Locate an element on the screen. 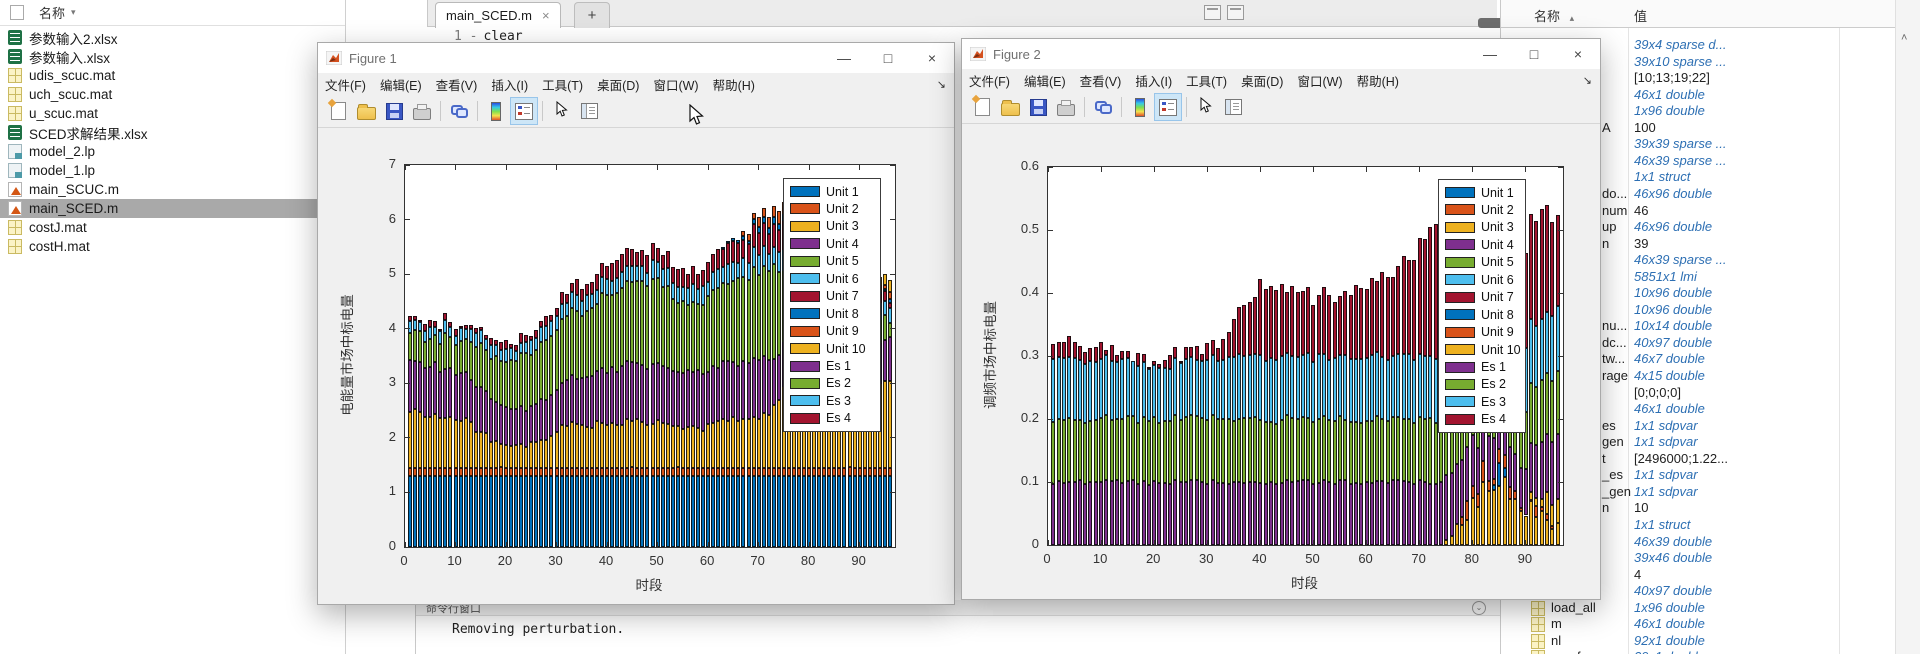  workspace-row: [10;13;19;22] is located at coordinates (1710, 78).